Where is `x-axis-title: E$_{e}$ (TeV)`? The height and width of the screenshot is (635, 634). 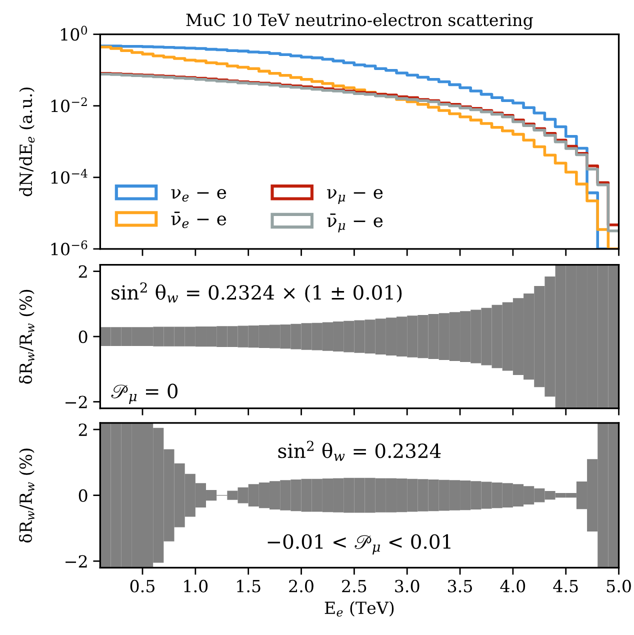 x-axis-title: E$_{e}$ (TeV) is located at coordinates (359, 609).